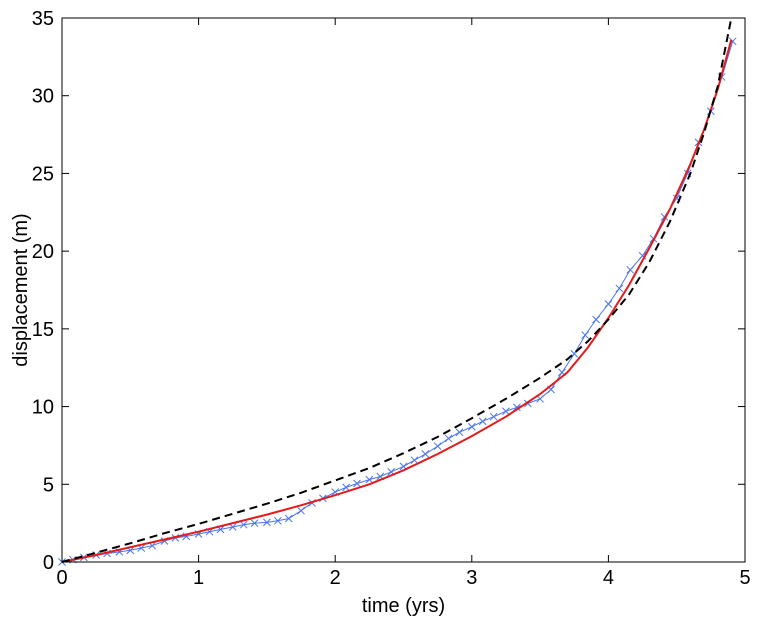  I want to click on x-tick-label: 2, so click(335, 578).